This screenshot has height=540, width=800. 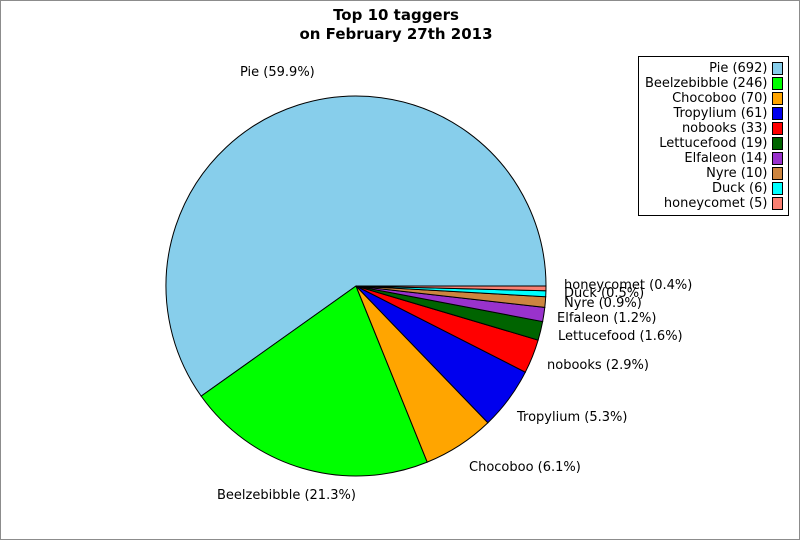 I want to click on legend-item-honeycomet: honeycomet (5), so click(x=714, y=203).